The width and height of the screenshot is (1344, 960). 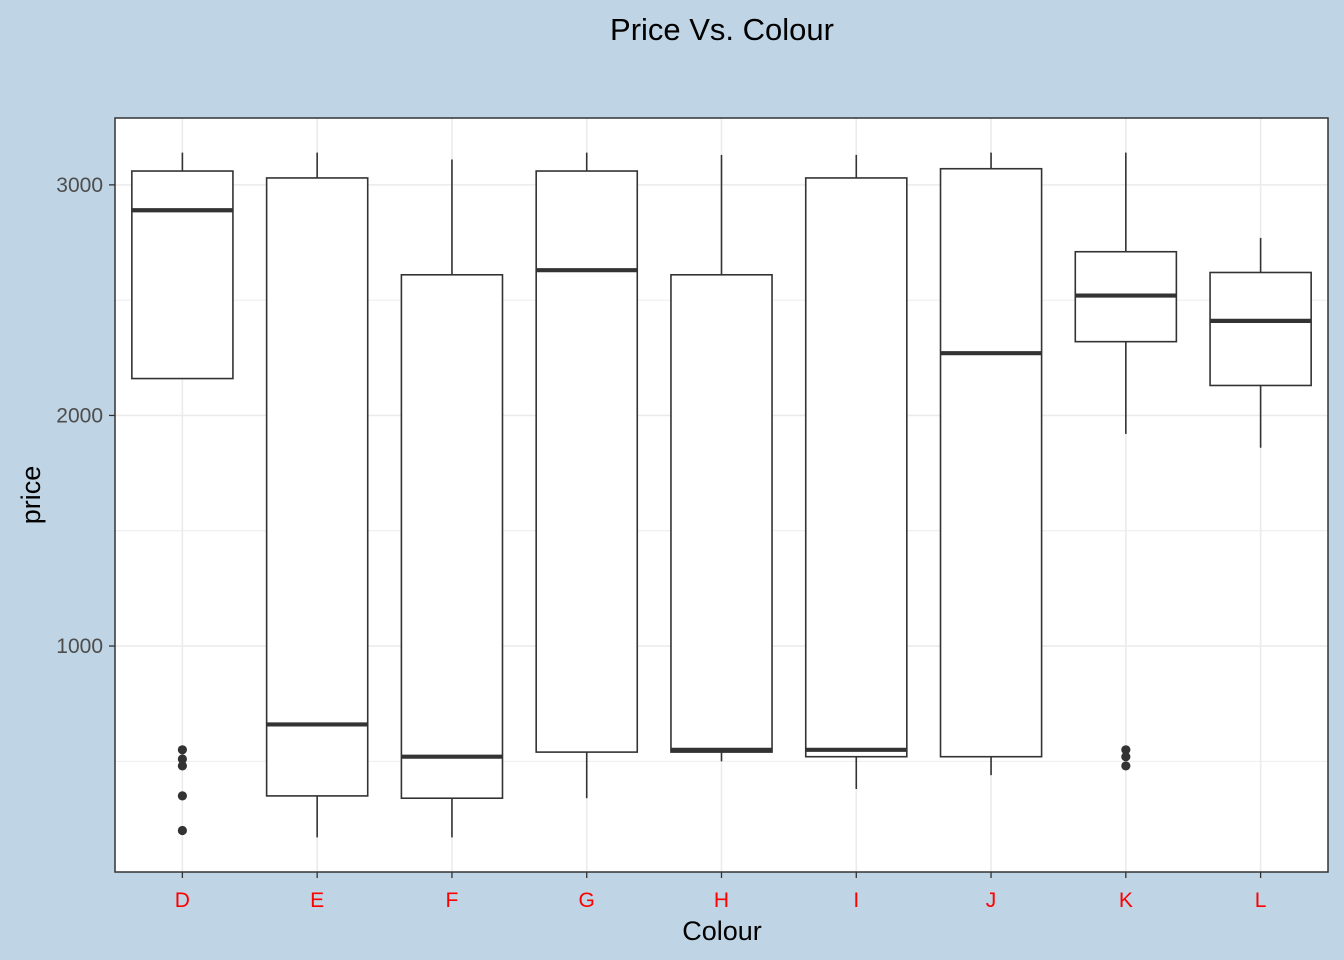 What do you see at coordinates (31, 495) in the screenshot?
I see `y-axis-title: price` at bounding box center [31, 495].